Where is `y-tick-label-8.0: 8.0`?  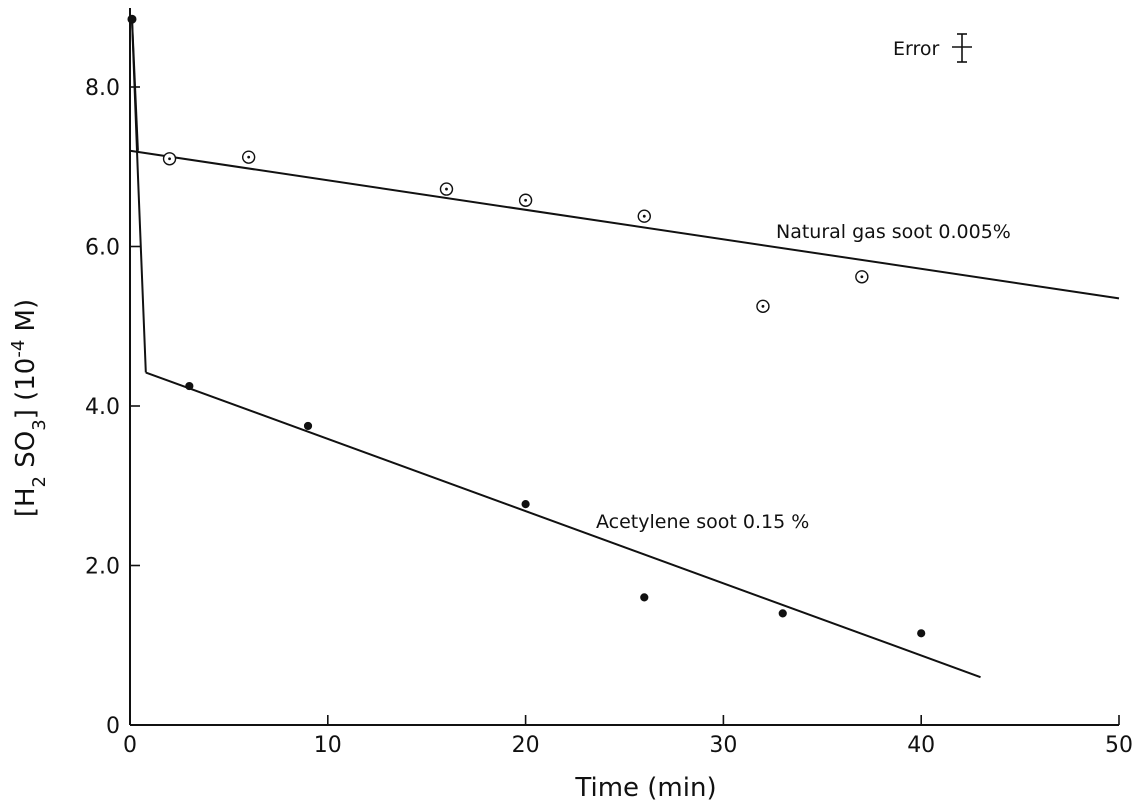
y-tick-label-8.0: 8.0 is located at coordinates (102, 88).